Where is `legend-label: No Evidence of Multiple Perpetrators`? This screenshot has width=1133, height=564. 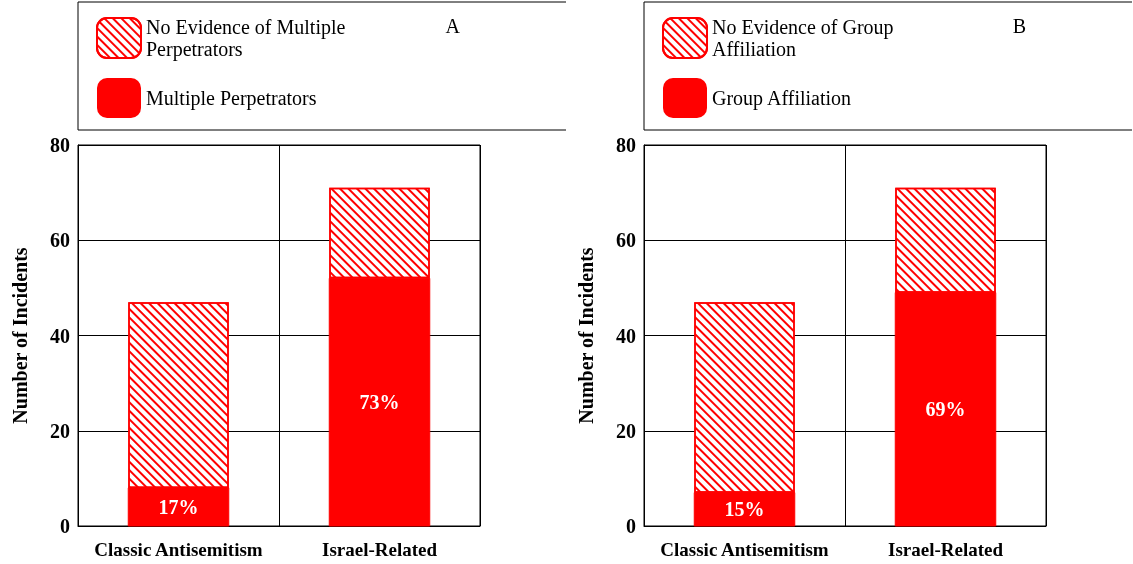
legend-label: No Evidence of Multiple Perpetrators is located at coordinates (248, 38).